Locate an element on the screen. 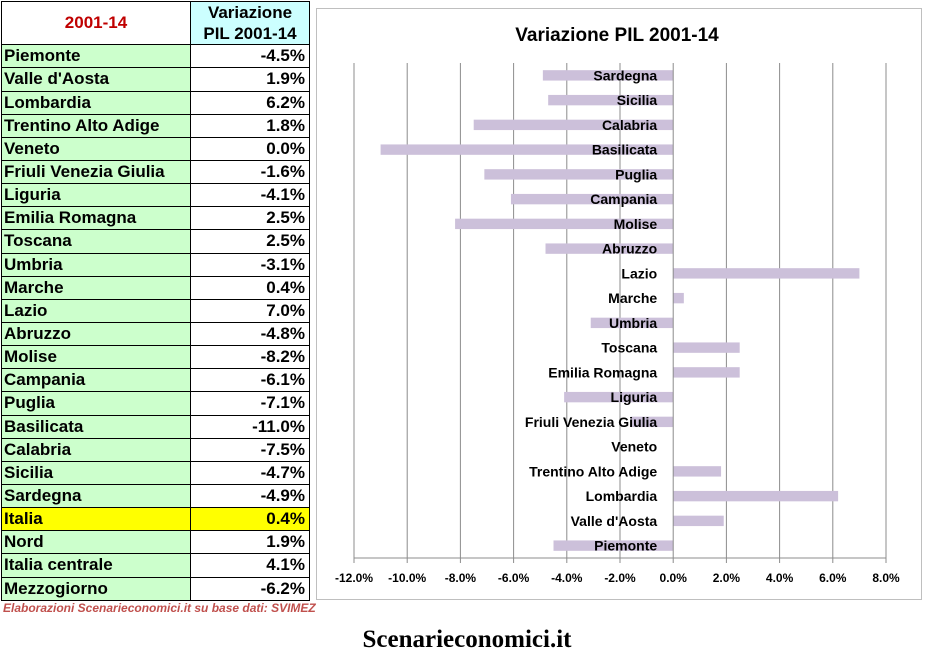 This screenshot has width=934, height=666. region-value: -7.5% is located at coordinates (250, 449).